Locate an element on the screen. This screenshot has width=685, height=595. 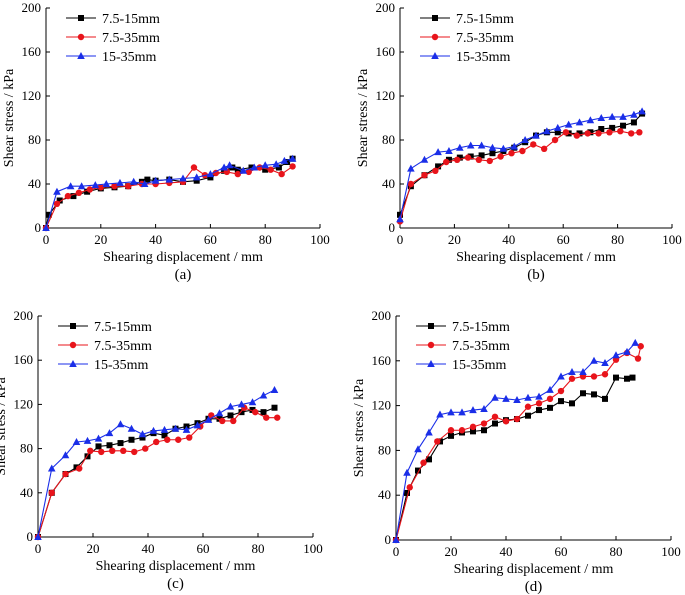
legend-entry: 15-35mm is located at coordinates (479, 365).